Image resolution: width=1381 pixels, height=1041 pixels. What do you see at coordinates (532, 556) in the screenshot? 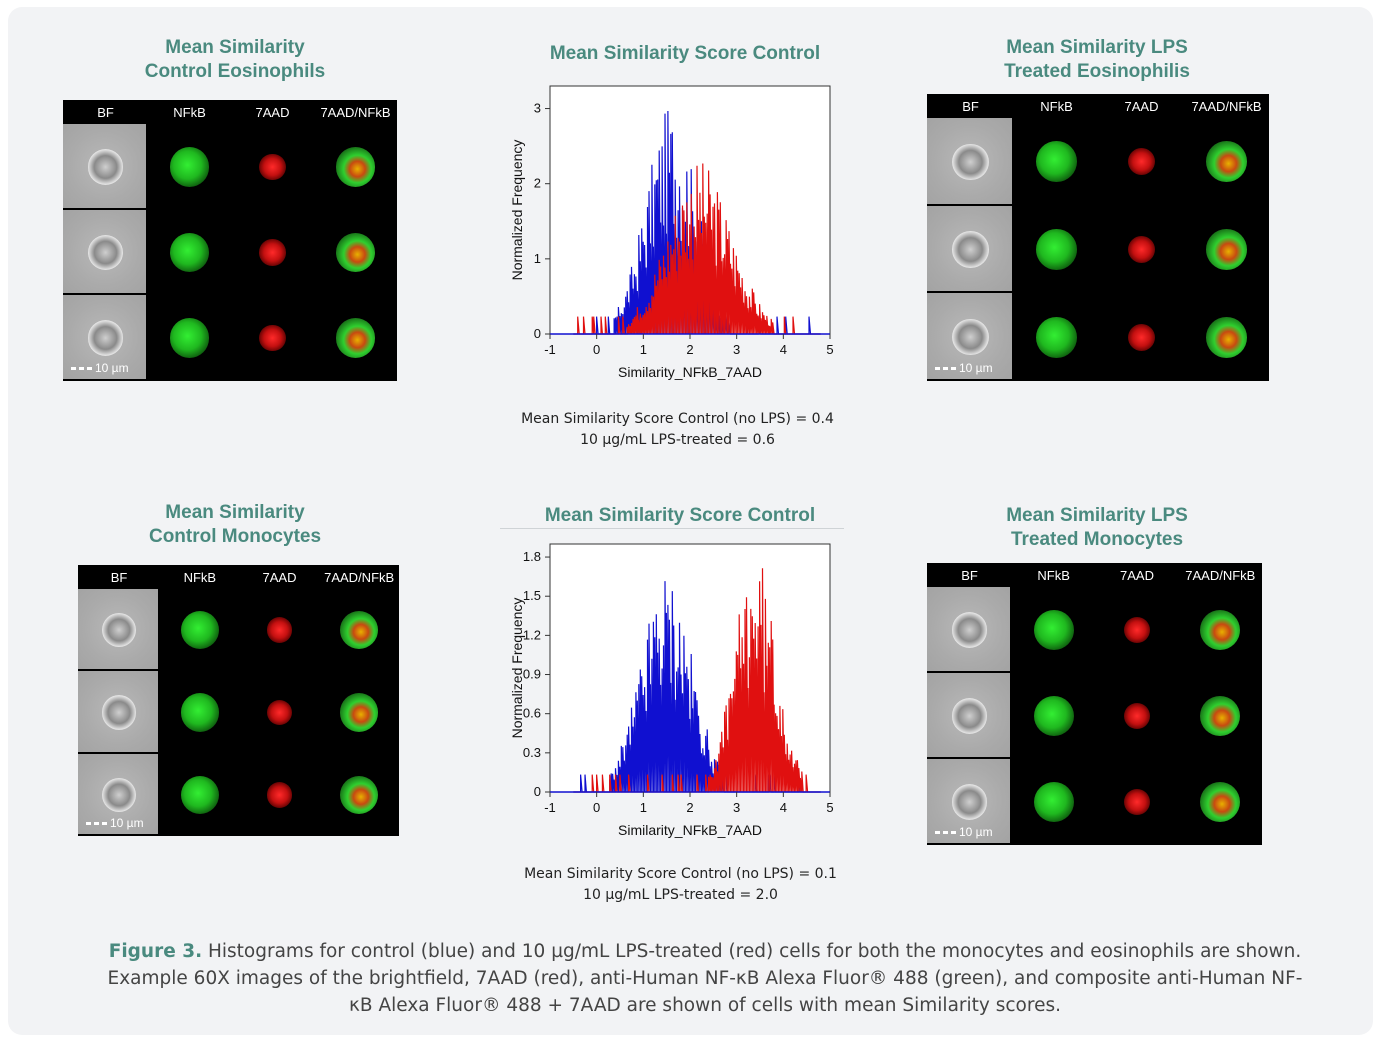
I see `y-tick-label: 1.8` at bounding box center [532, 556].